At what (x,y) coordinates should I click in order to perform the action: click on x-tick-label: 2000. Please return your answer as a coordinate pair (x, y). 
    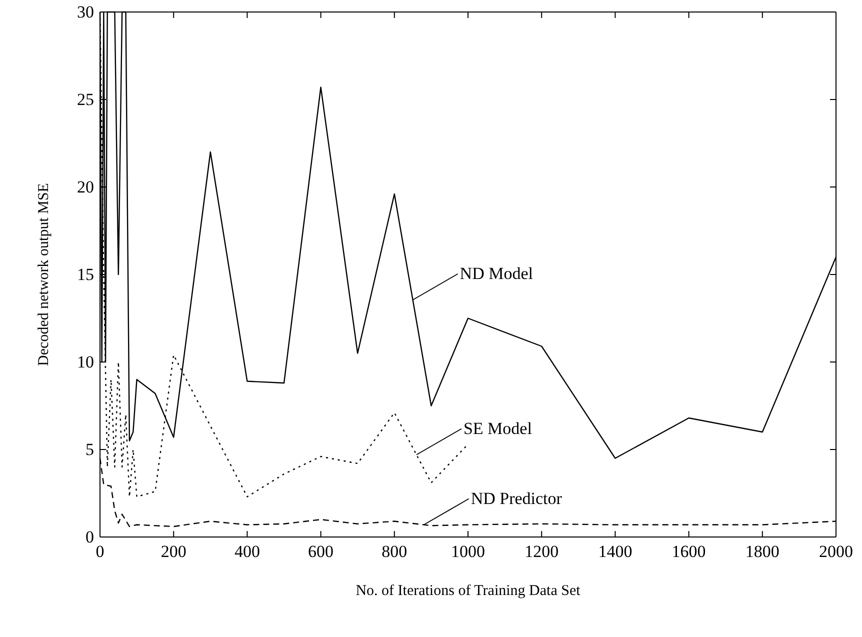
    Looking at the image, I should click on (836, 552).